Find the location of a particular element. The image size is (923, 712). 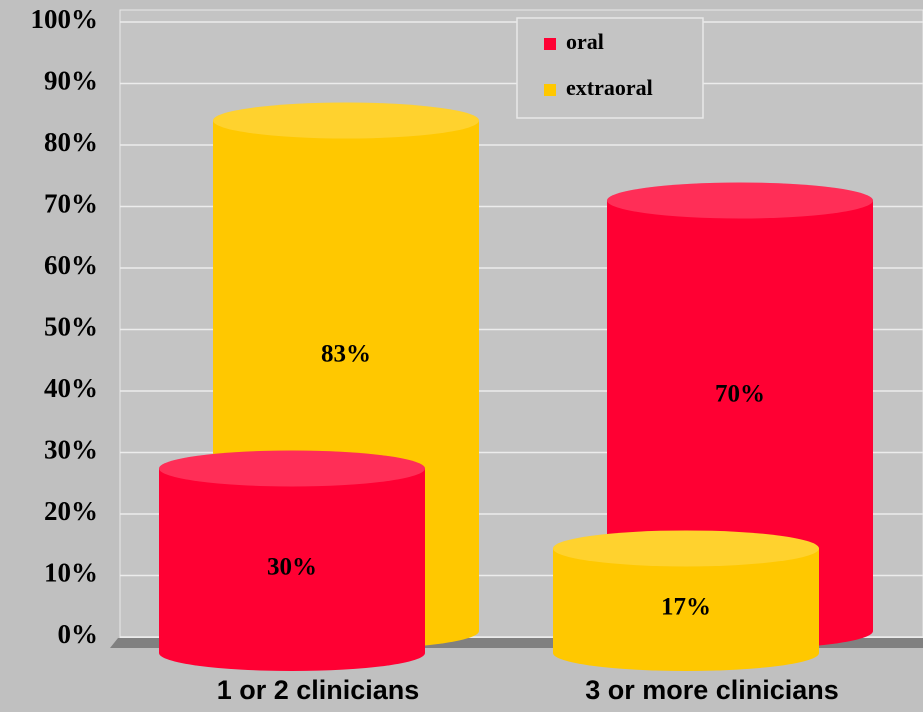

y-tick-label: 0% is located at coordinates (78, 634).